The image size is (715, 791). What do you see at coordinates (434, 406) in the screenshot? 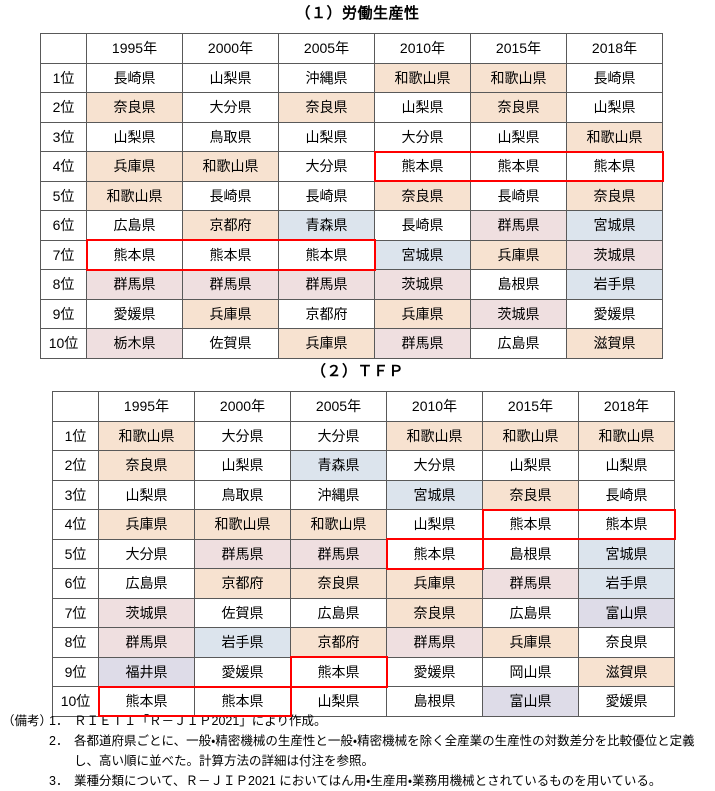
I see `header-year-2010: 2010年` at bounding box center [434, 406].